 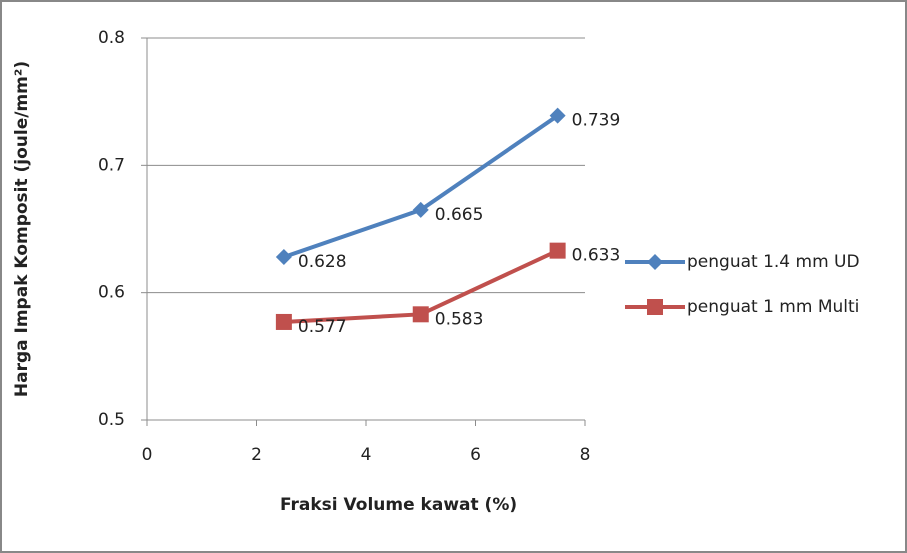 What do you see at coordinates (111, 165) in the screenshot?
I see `y-tick-label: 0.7` at bounding box center [111, 165].